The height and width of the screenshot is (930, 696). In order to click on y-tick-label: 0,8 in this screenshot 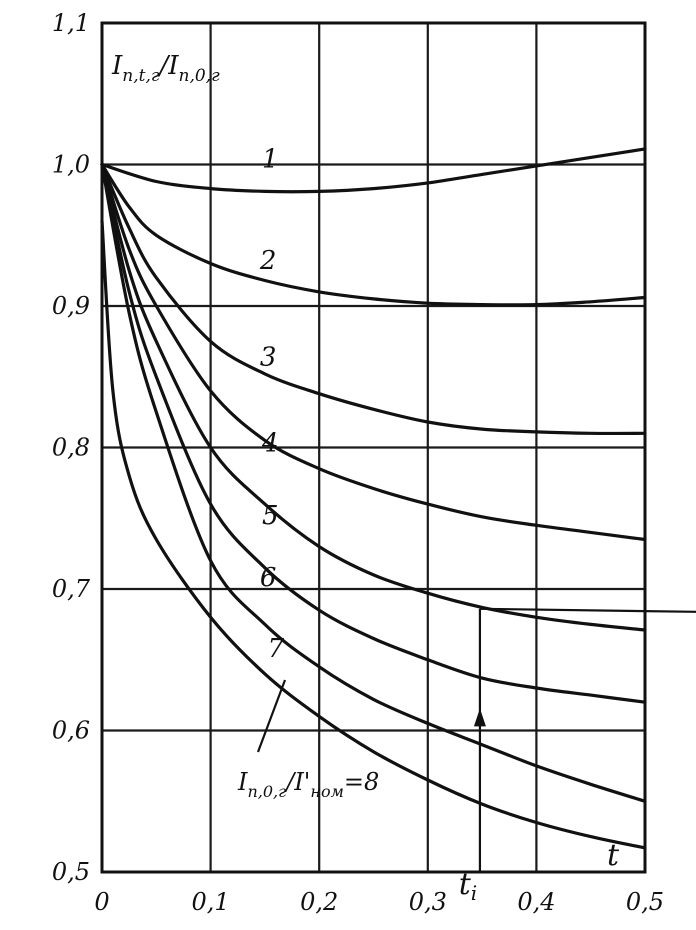, I will do `click(71, 448)`.